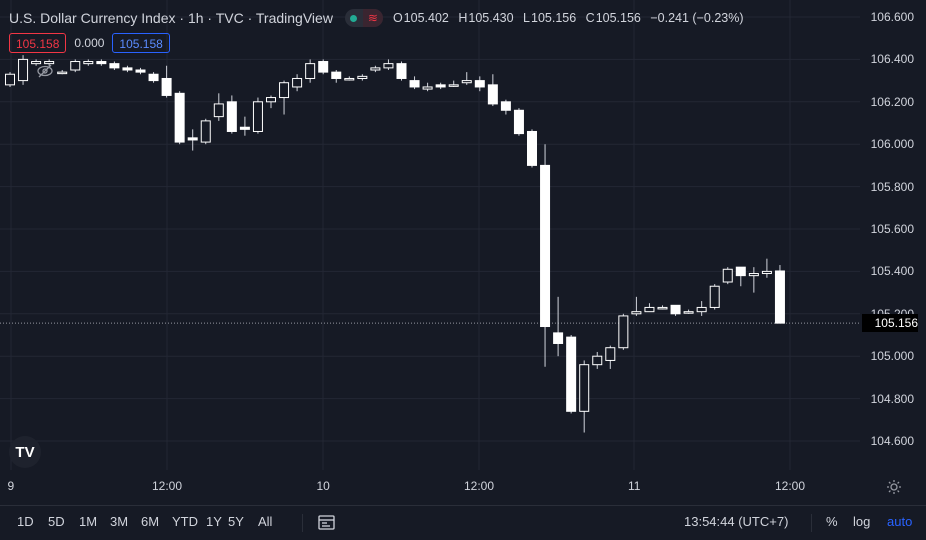  Describe the element at coordinates (265, 521) in the screenshot. I see `range-button-all: All` at that location.